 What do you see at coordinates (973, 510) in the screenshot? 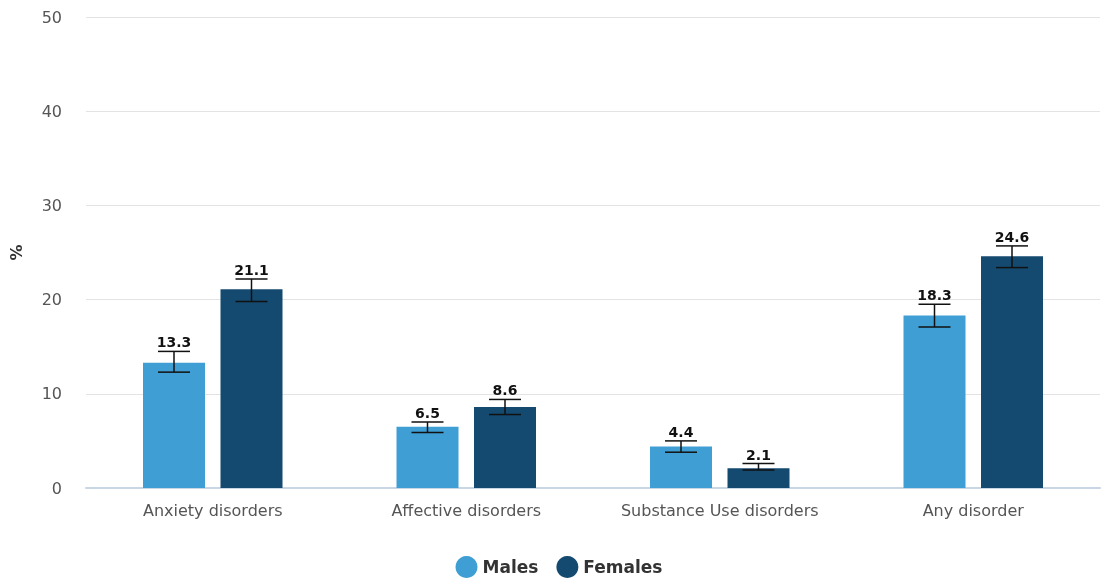
I see `x-tick-label: Any disorder` at bounding box center [973, 510].